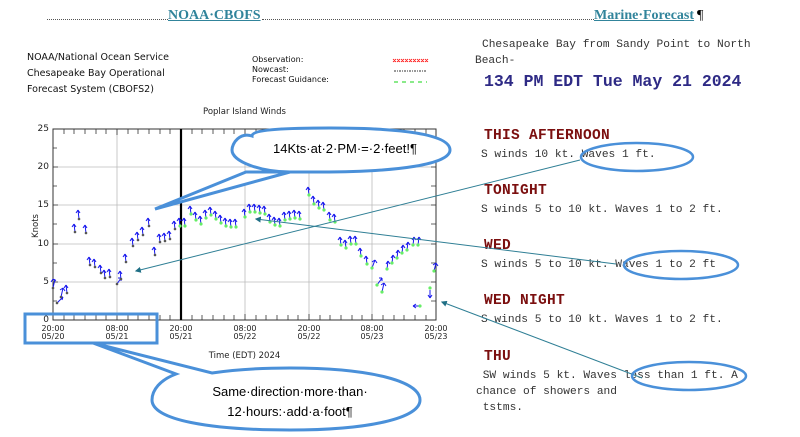  What do you see at coordinates (410, 60) in the screenshot?
I see `observation-swatch-icon` at bounding box center [410, 60].